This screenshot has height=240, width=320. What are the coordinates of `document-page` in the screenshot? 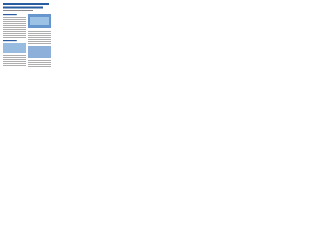 It's located at (27, 35).